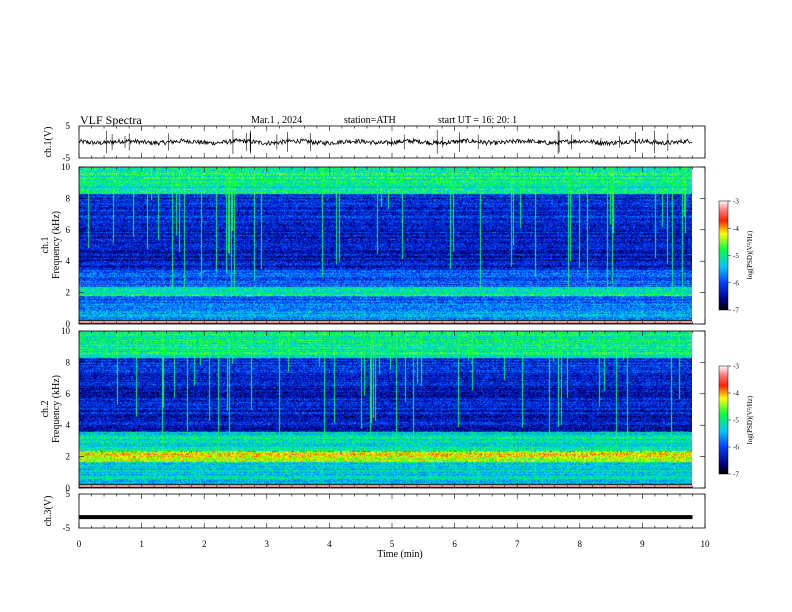 This screenshot has width=792, height=612. Describe the element at coordinates (723, 420) in the screenshot. I see `ch2-colorbar` at that location.